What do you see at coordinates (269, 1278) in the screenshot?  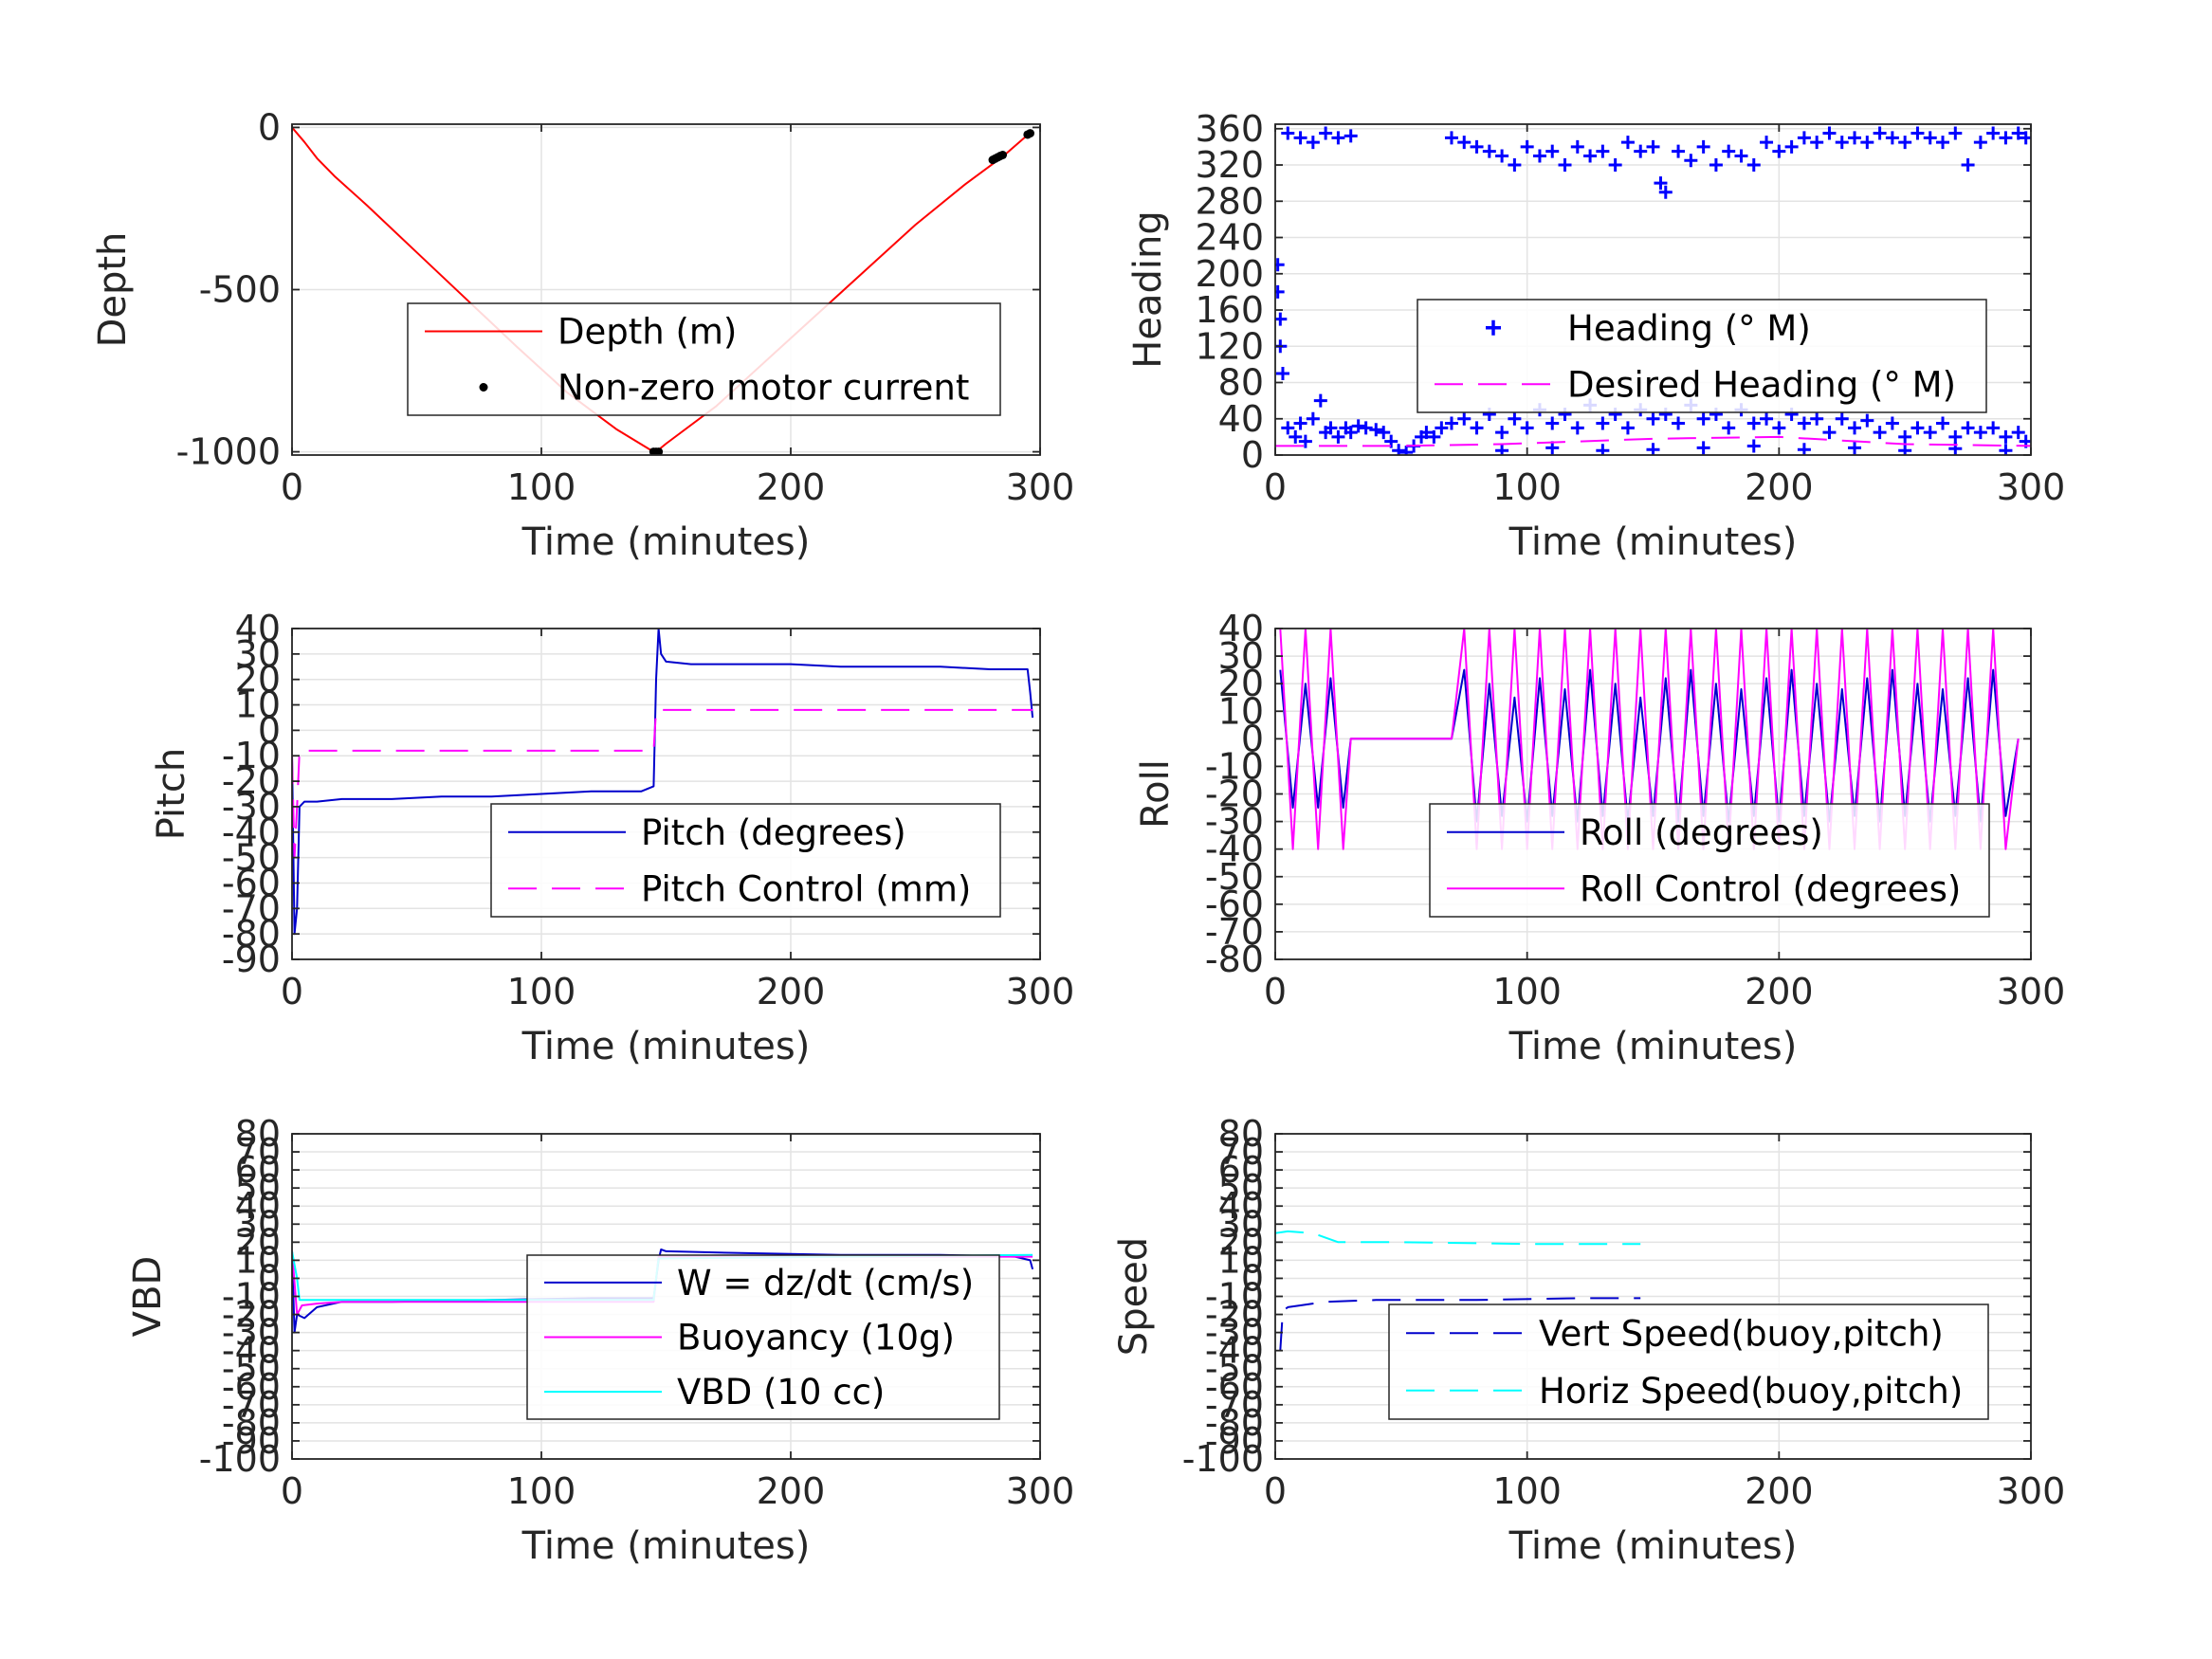 I see `vbd-ytick-label: 0` at bounding box center [269, 1278].